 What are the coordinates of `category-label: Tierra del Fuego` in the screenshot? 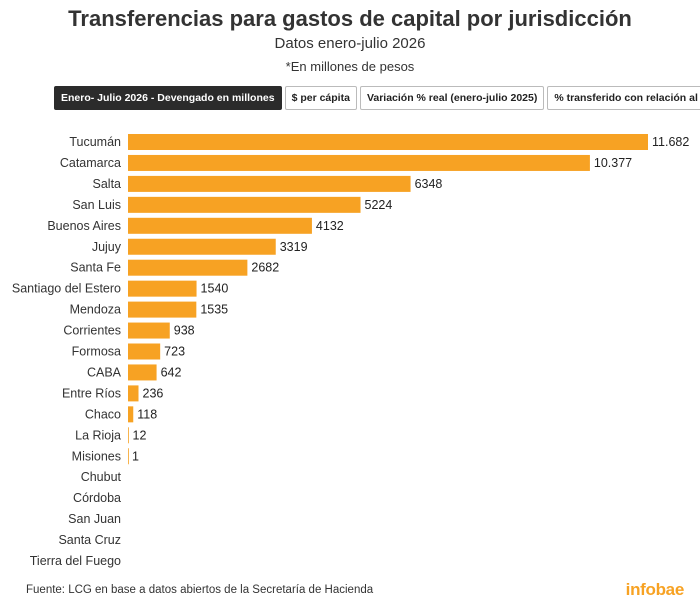 It's located at (75, 561).